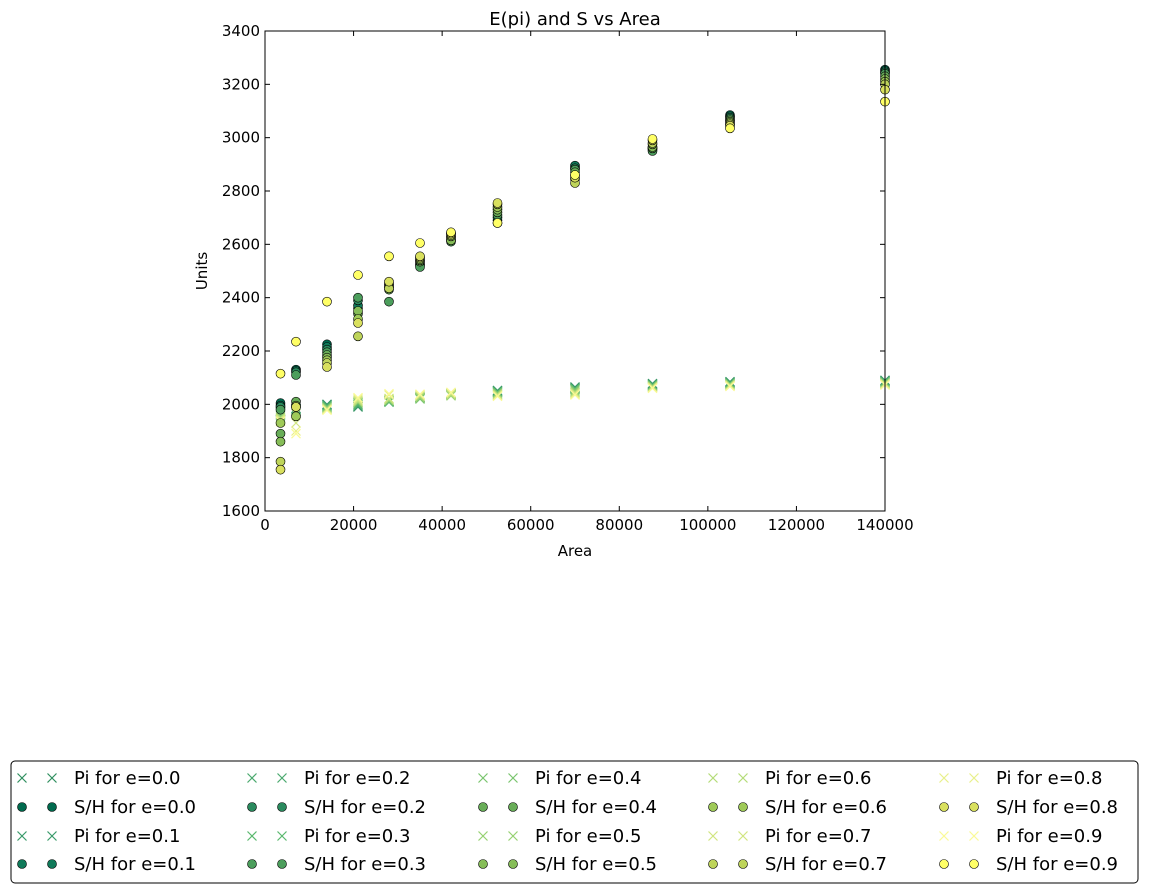 The image size is (1149, 893). I want to click on legend-label: S/H for e=0.0, so click(135, 807).